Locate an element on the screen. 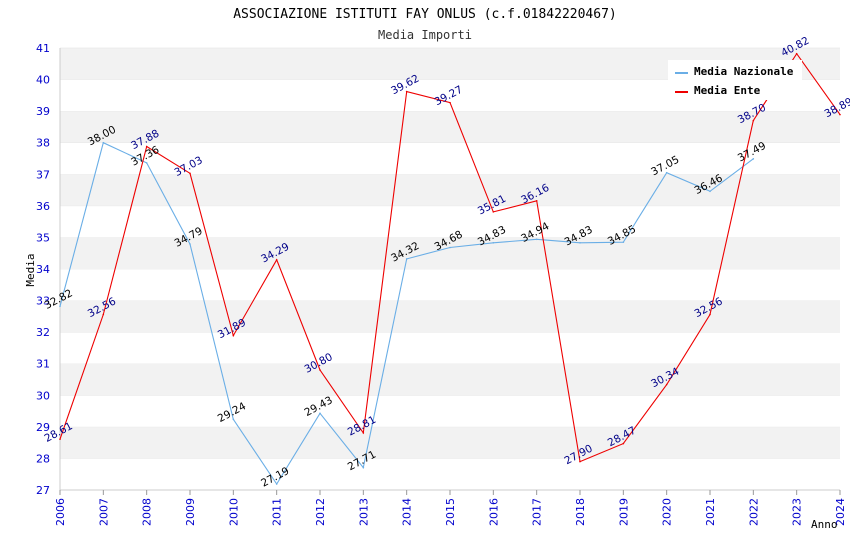 This screenshot has width=850, height=550. legend-item-media-nazionale: Media Nazionale is located at coordinates (734, 71).